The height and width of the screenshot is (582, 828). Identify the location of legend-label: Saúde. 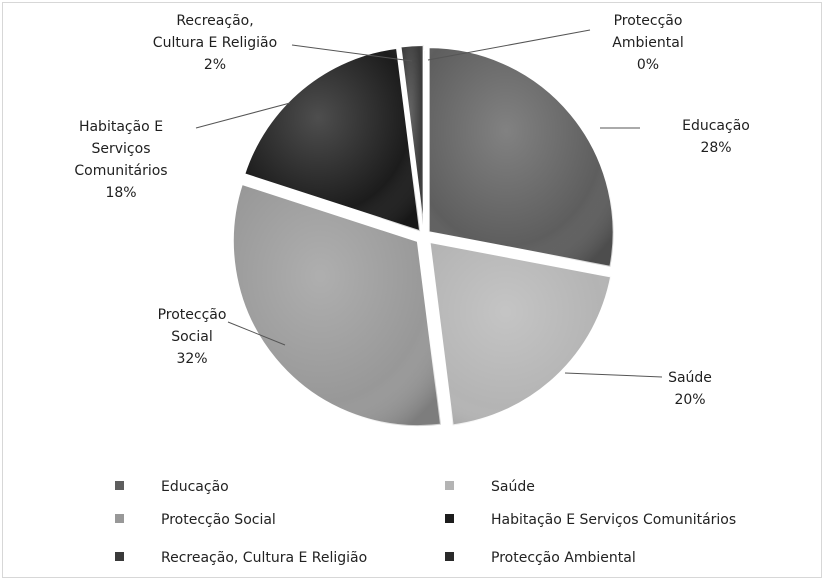
(513, 487).